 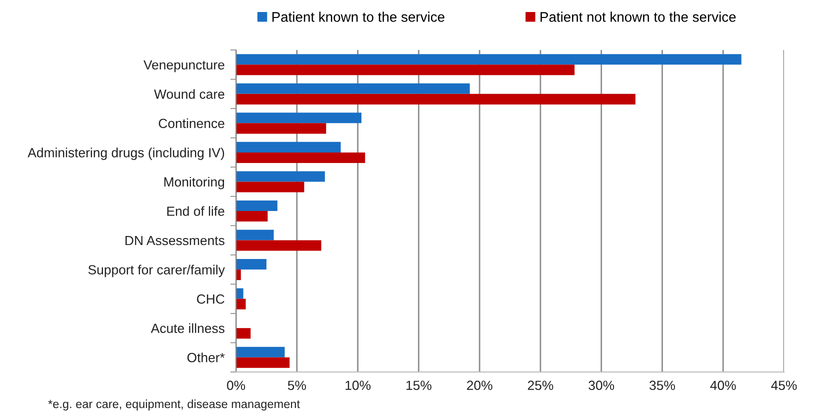 What do you see at coordinates (723, 385) in the screenshot?
I see `x-tick-label: 40%` at bounding box center [723, 385].